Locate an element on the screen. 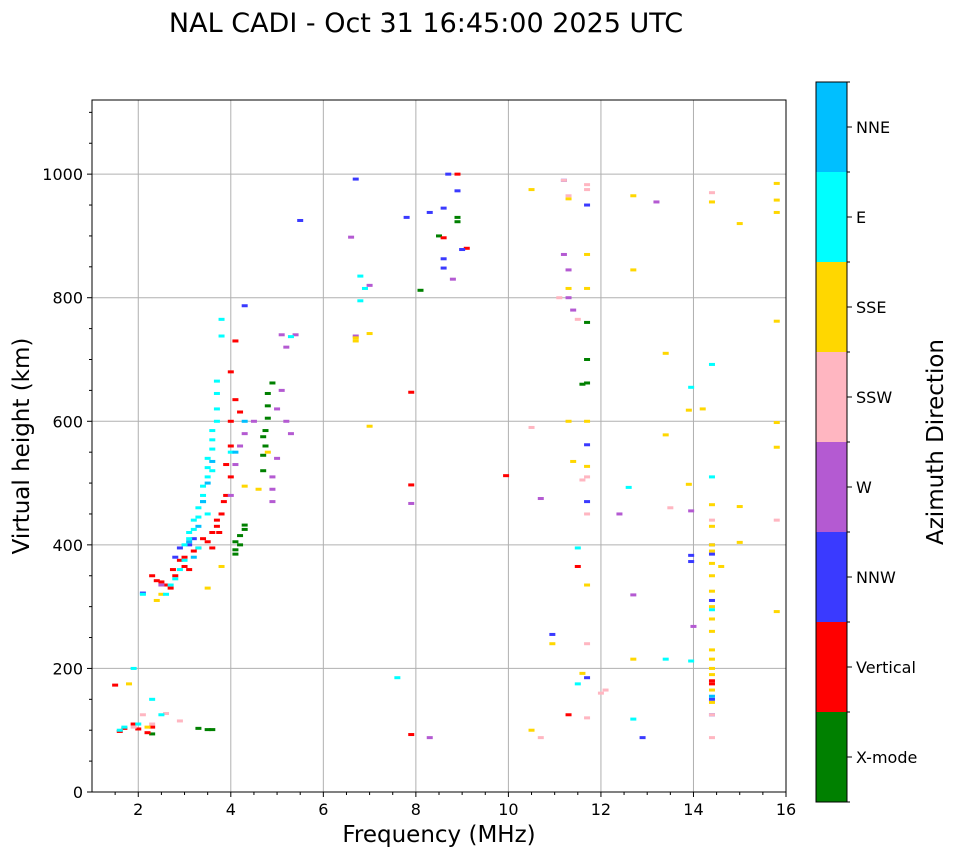 The image size is (958, 857). colorbar-label: SSW is located at coordinates (874, 397).